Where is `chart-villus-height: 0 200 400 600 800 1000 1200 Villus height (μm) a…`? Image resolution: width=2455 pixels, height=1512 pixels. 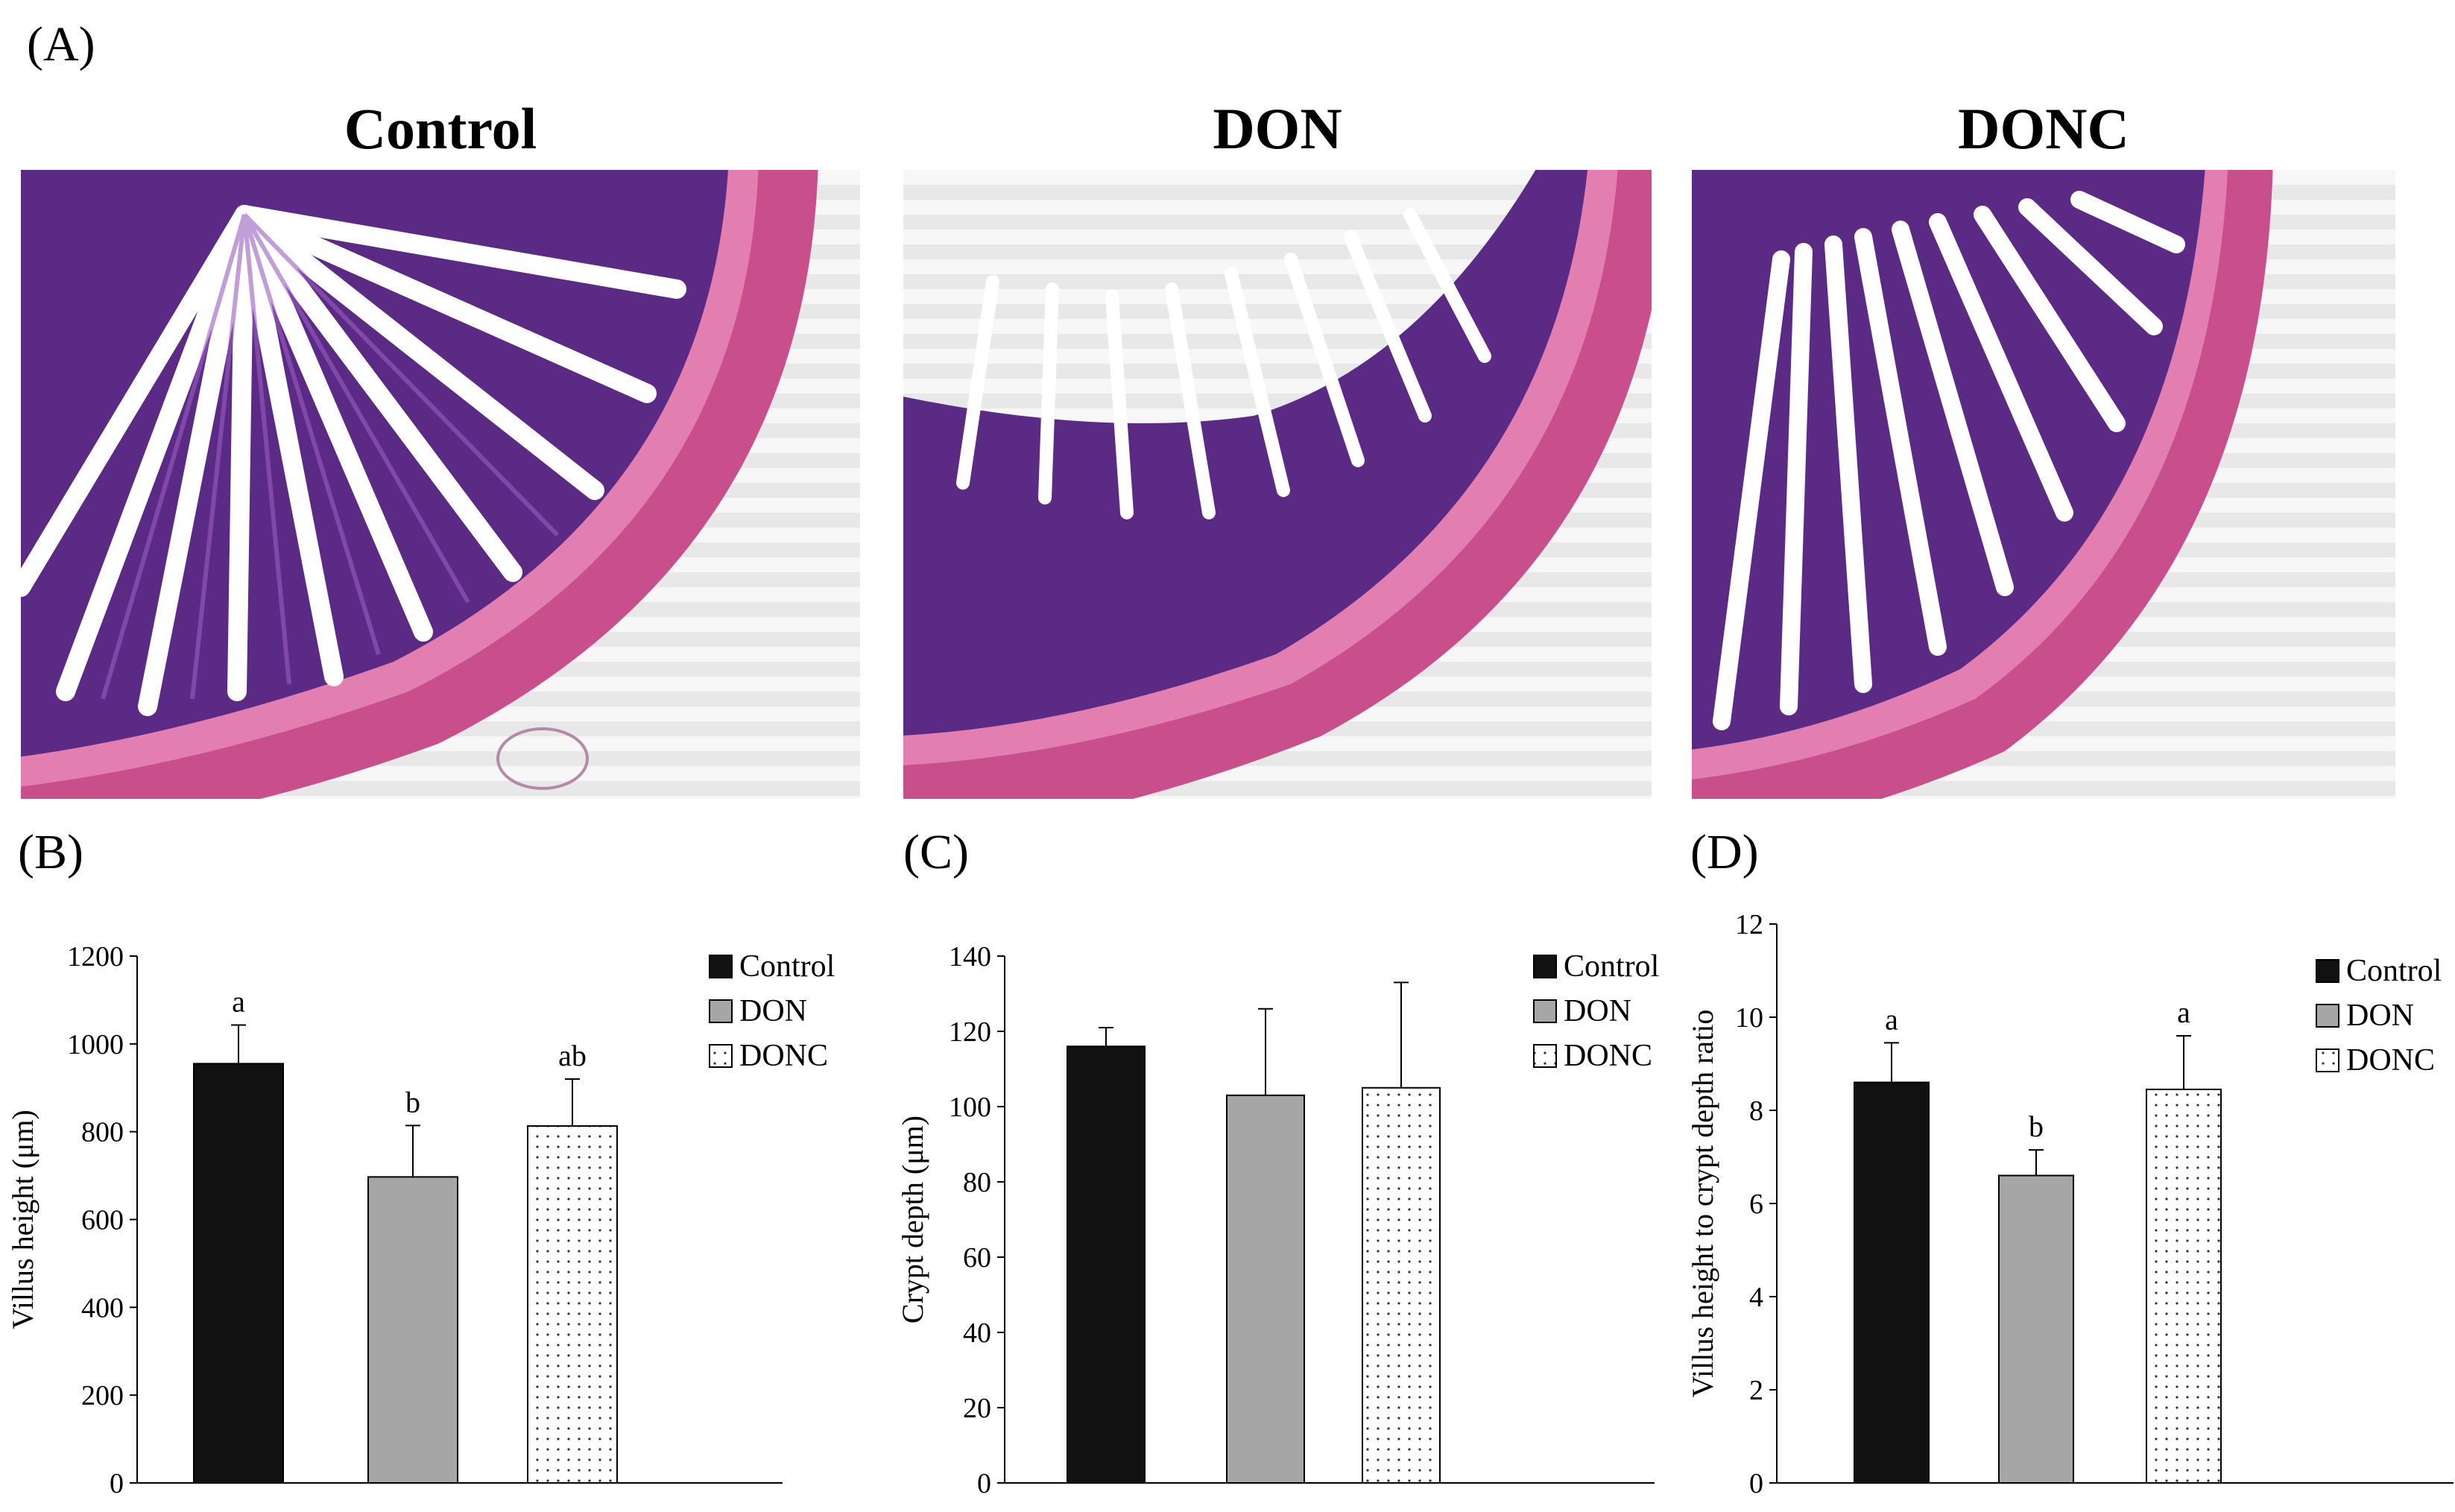
chart-villus-height: 0 200 400 600 800 1000 1200 Villus height (μm) a… is located at coordinates (451, 1207).